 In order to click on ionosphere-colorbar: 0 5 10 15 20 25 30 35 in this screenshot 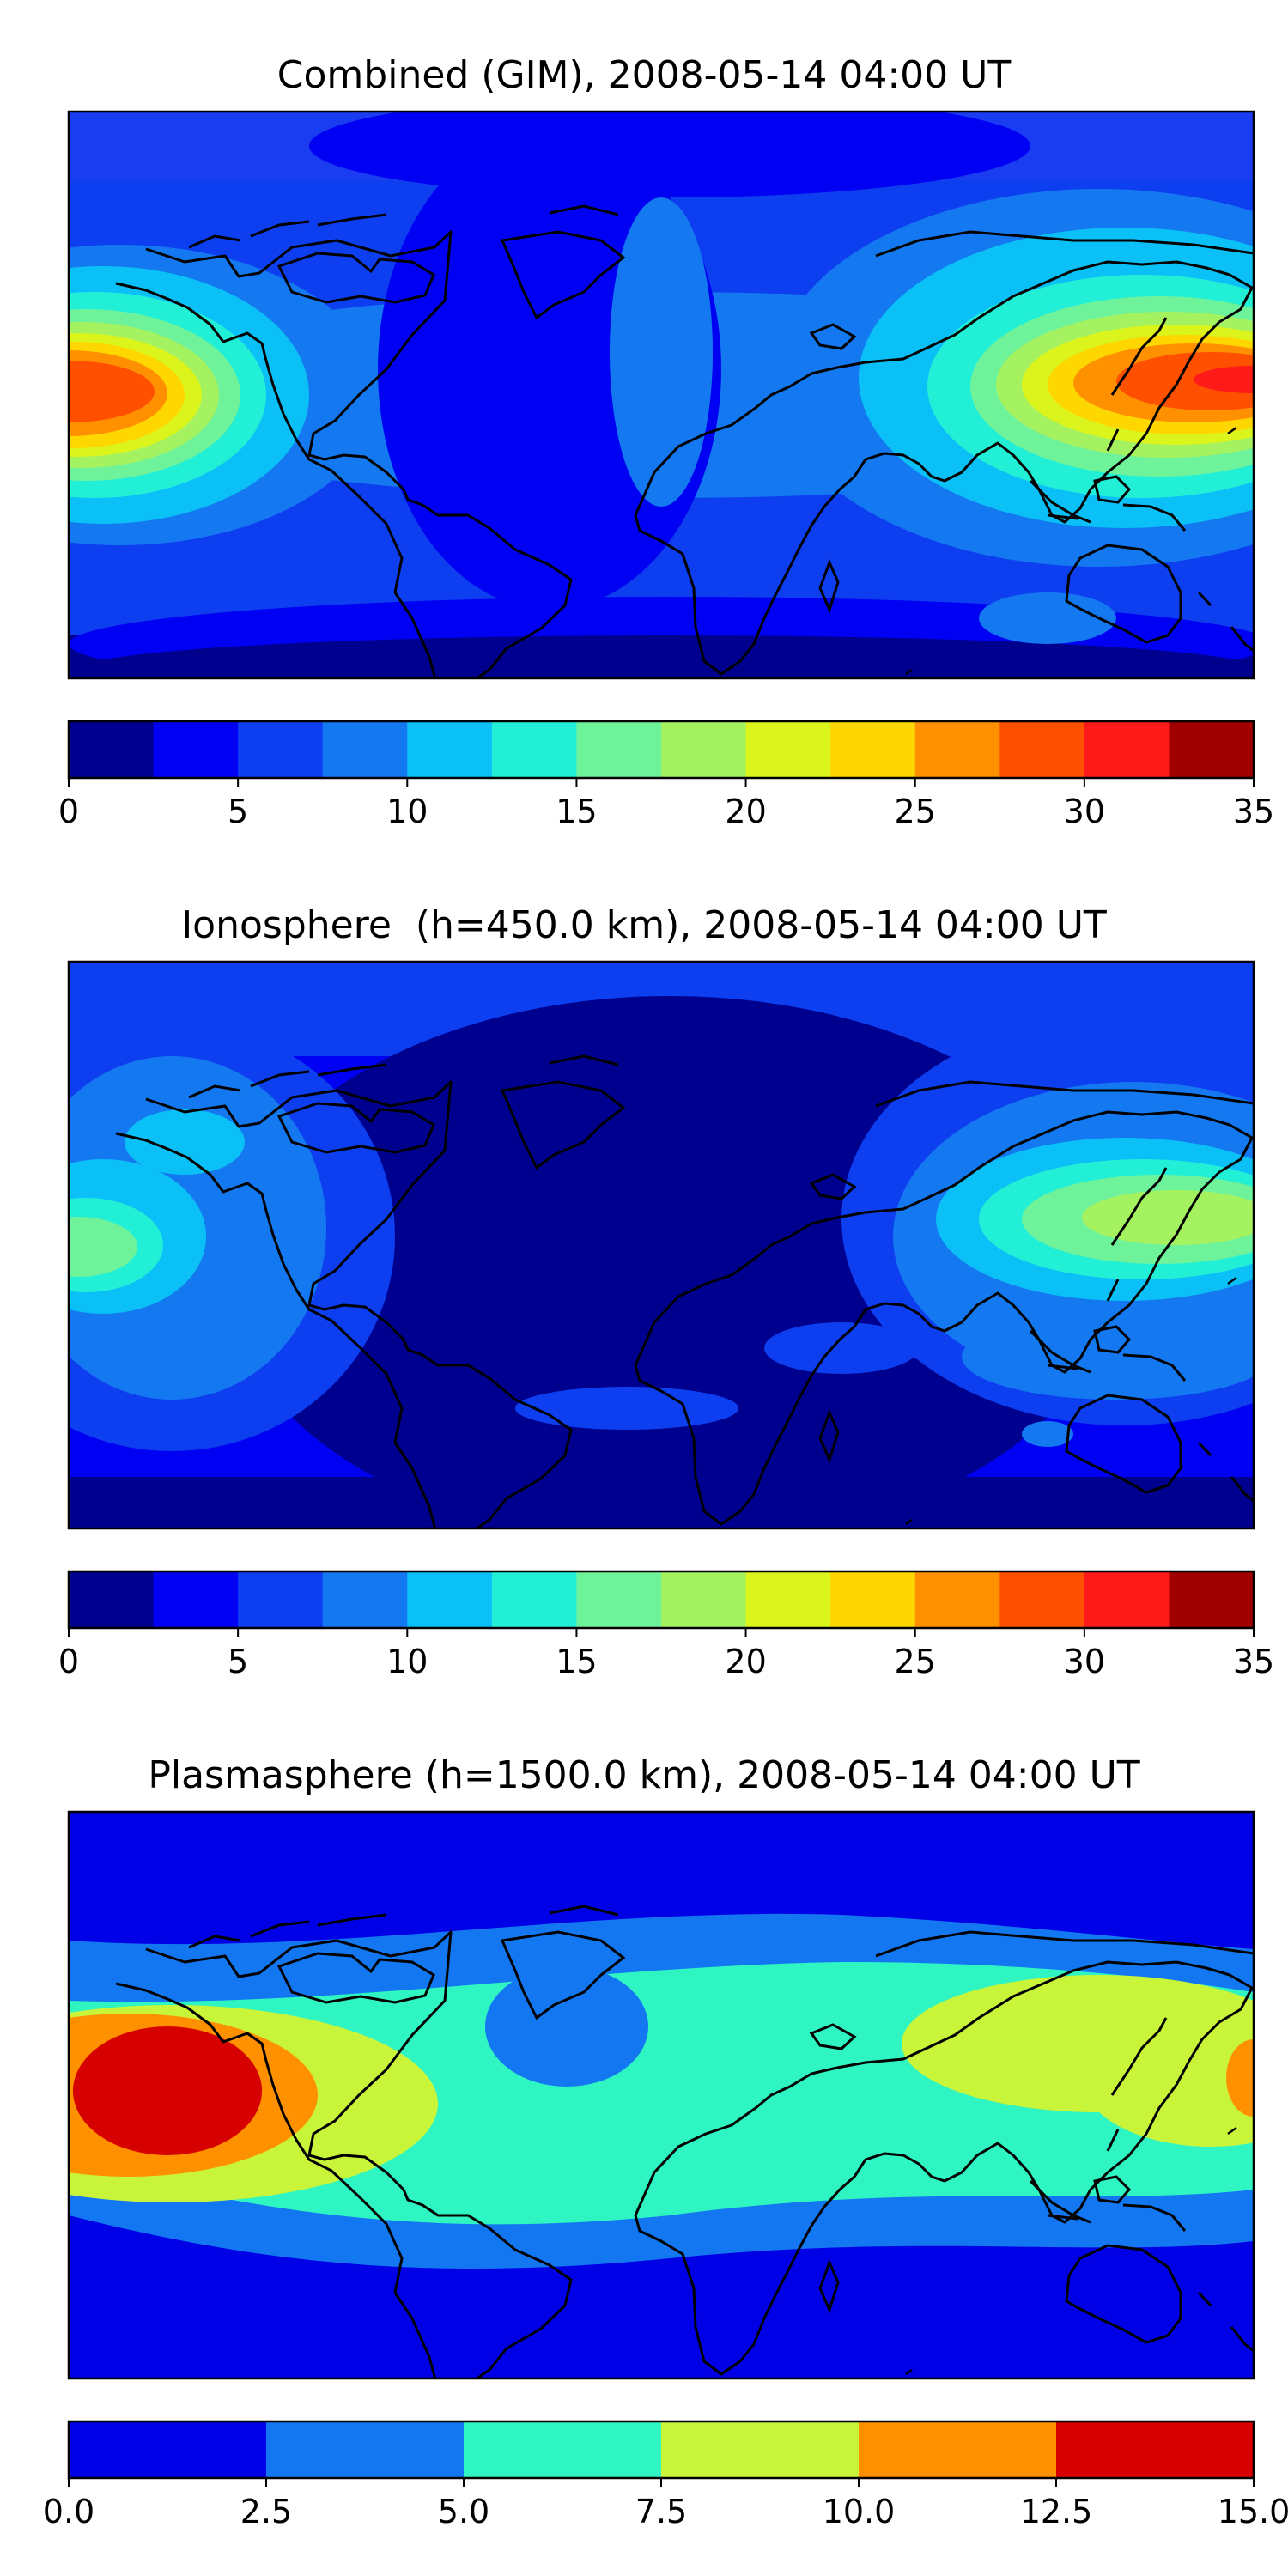, I will do `click(666, 1625)`.